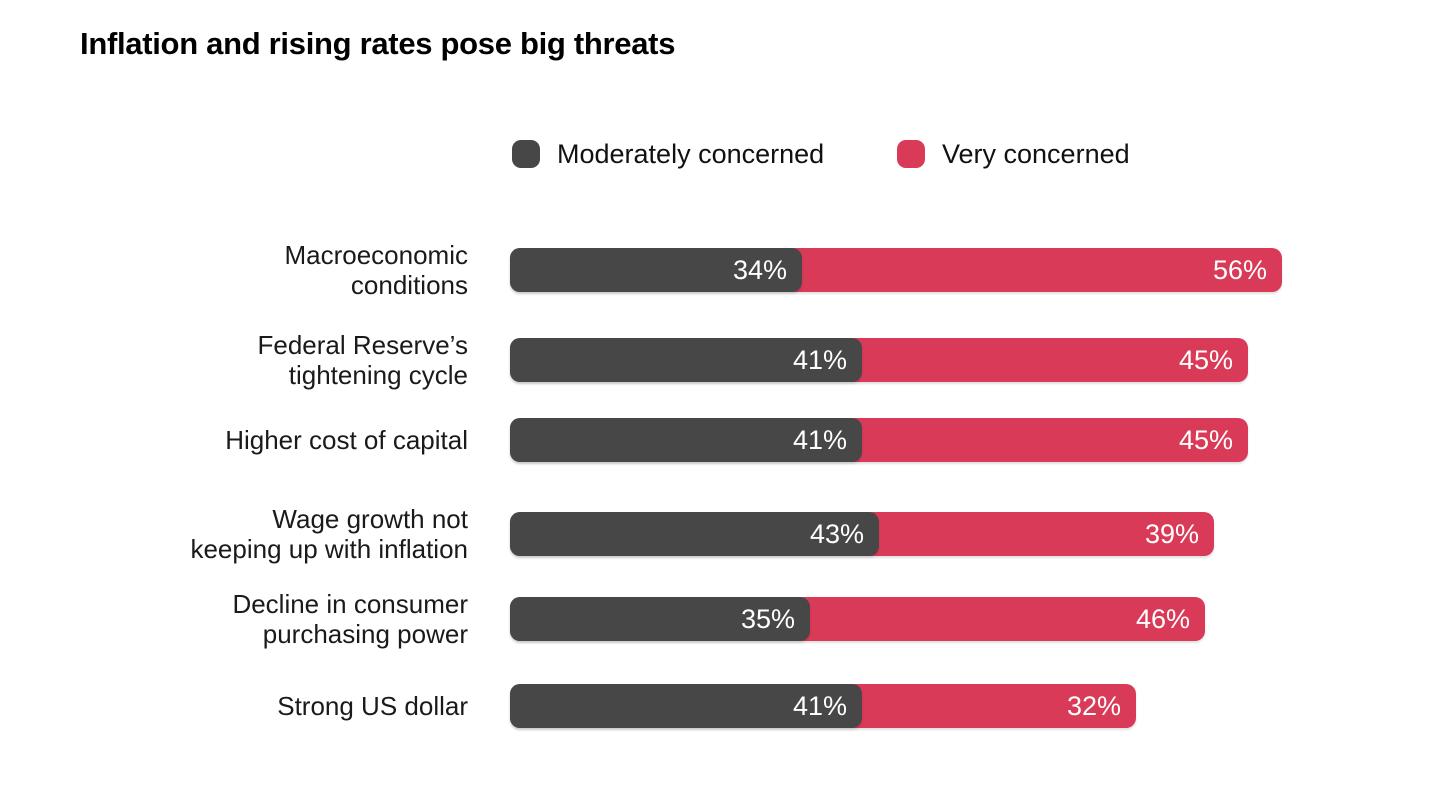  Describe the element at coordinates (911, 154) in the screenshot. I see `legend-swatch-very-icon` at that location.